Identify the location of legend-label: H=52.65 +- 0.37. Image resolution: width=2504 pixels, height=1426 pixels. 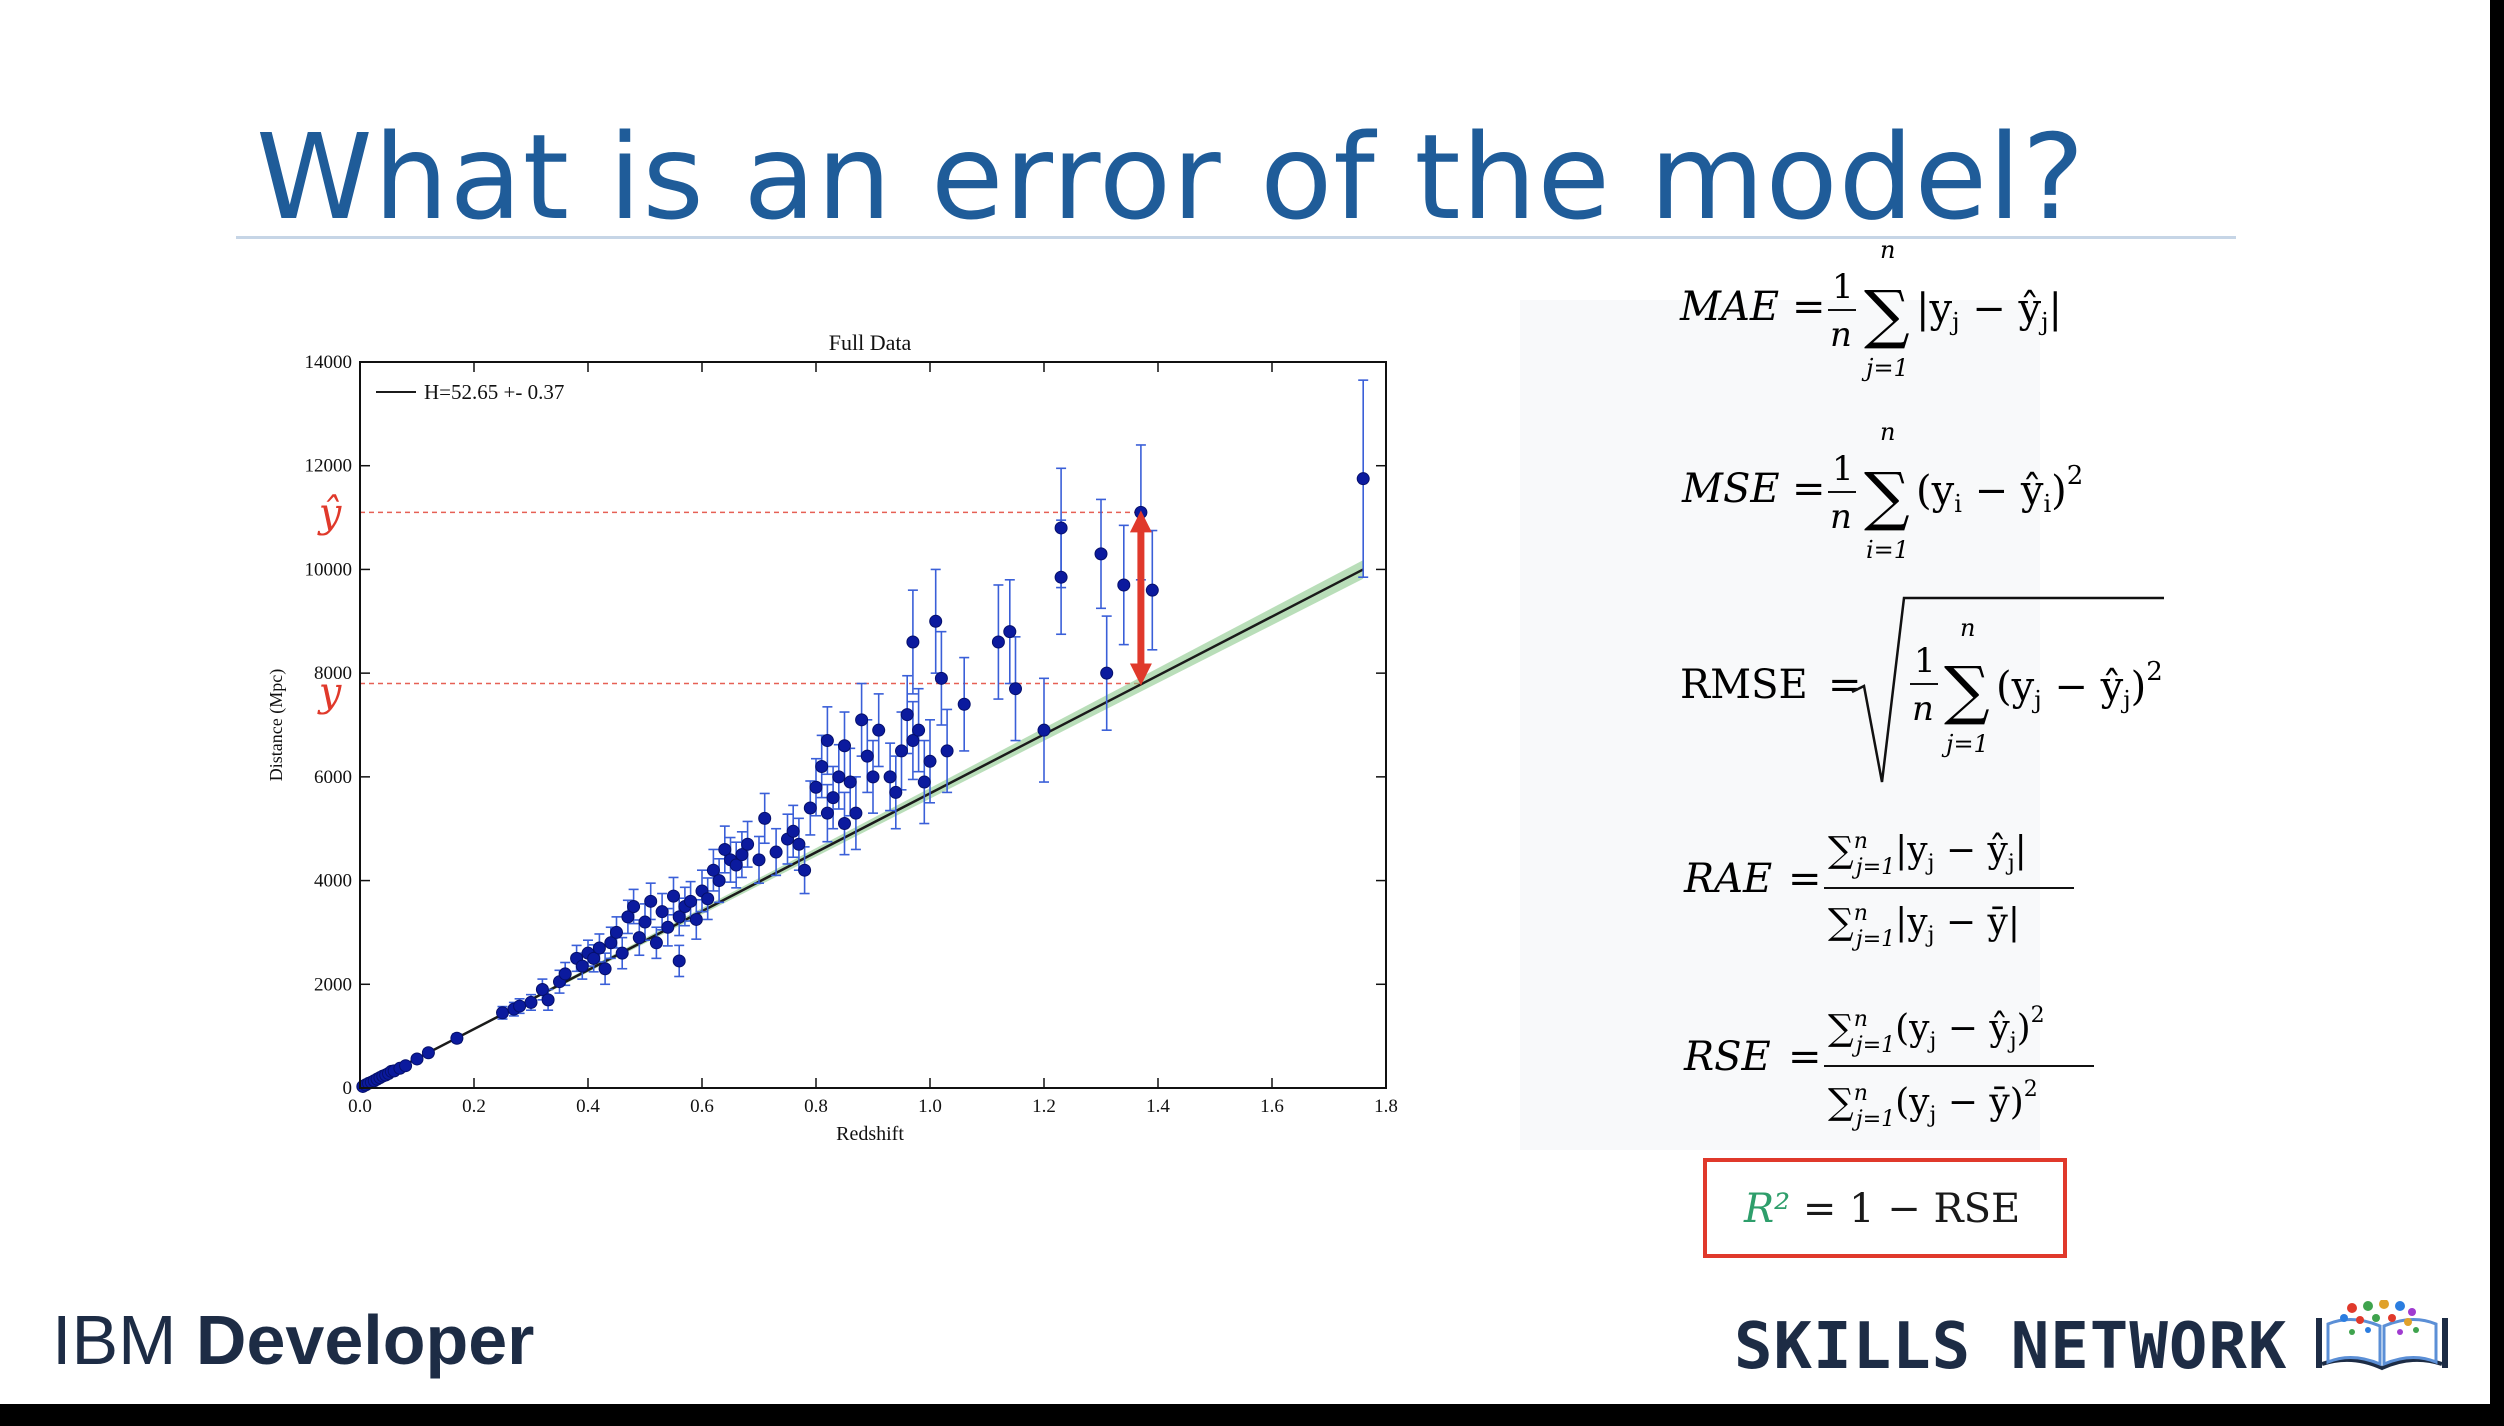
(494, 392).